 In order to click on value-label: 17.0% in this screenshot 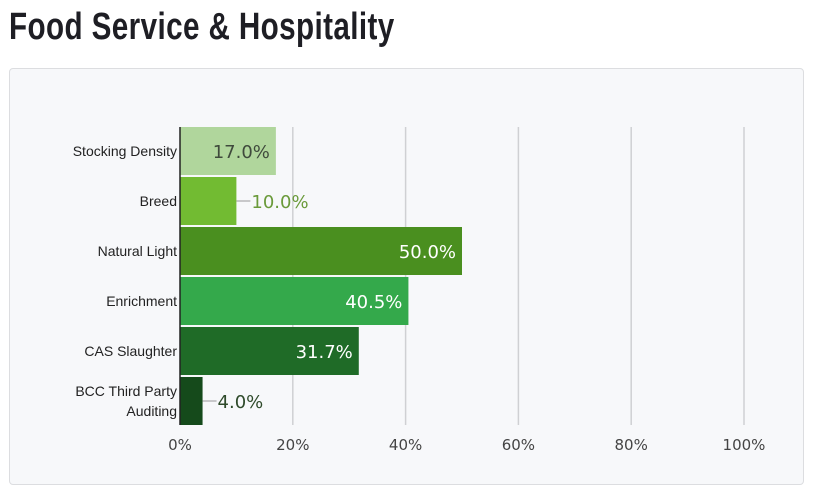, I will do `click(241, 152)`.